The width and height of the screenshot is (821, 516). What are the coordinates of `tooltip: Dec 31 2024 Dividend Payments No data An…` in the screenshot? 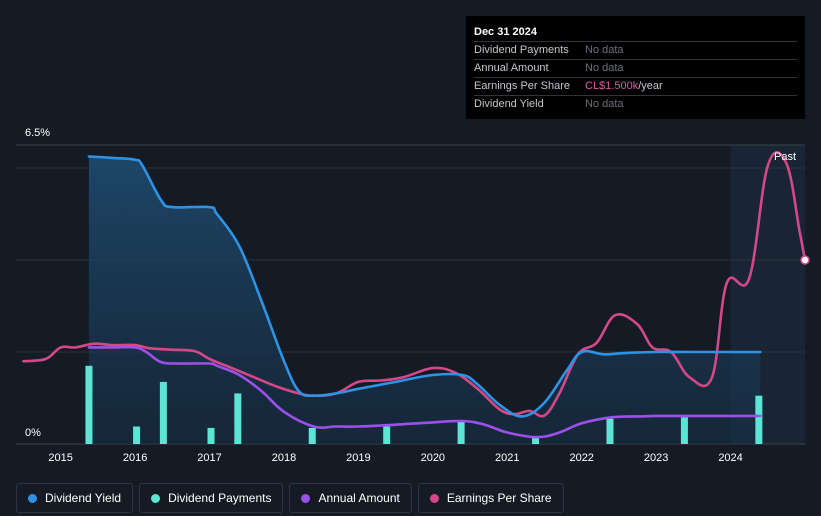 It's located at (635, 67).